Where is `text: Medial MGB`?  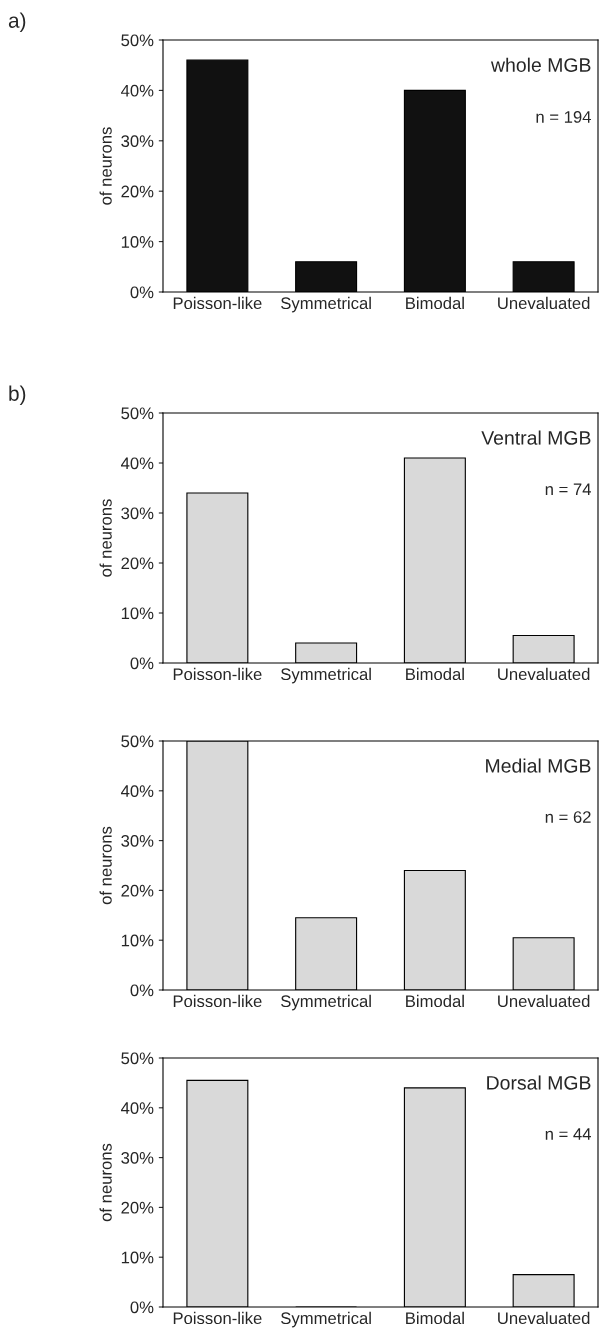
text: Medial MGB is located at coordinates (538, 765).